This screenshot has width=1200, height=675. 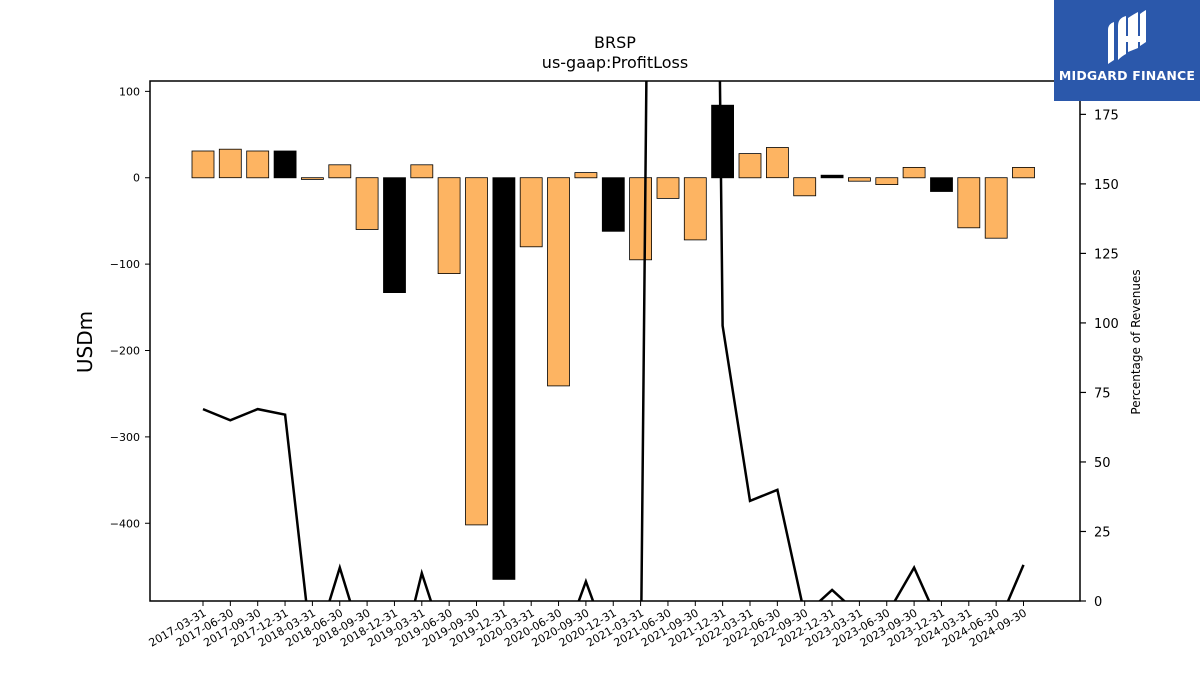 What do you see at coordinates (1136, 341) in the screenshot?
I see `y2-axis-label: Percentage of Revenues` at bounding box center [1136, 341].